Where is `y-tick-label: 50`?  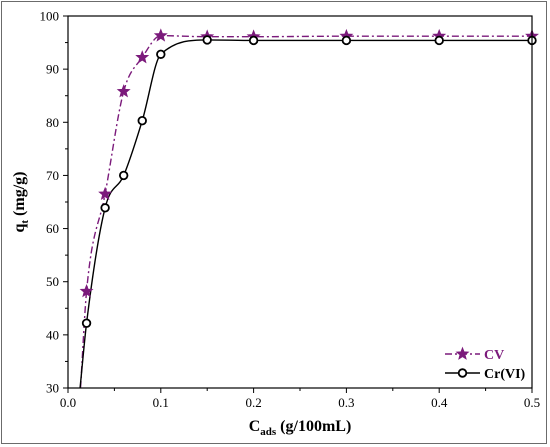
y-tick-label: 50 is located at coordinates (52, 281).